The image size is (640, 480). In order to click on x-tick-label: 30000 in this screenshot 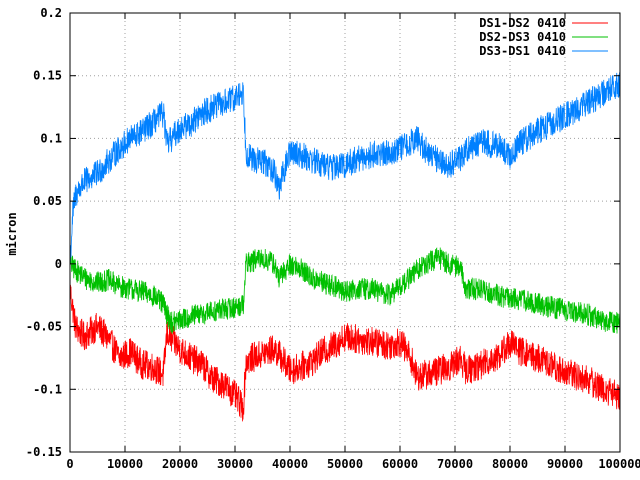, I will do `click(235, 464)`.